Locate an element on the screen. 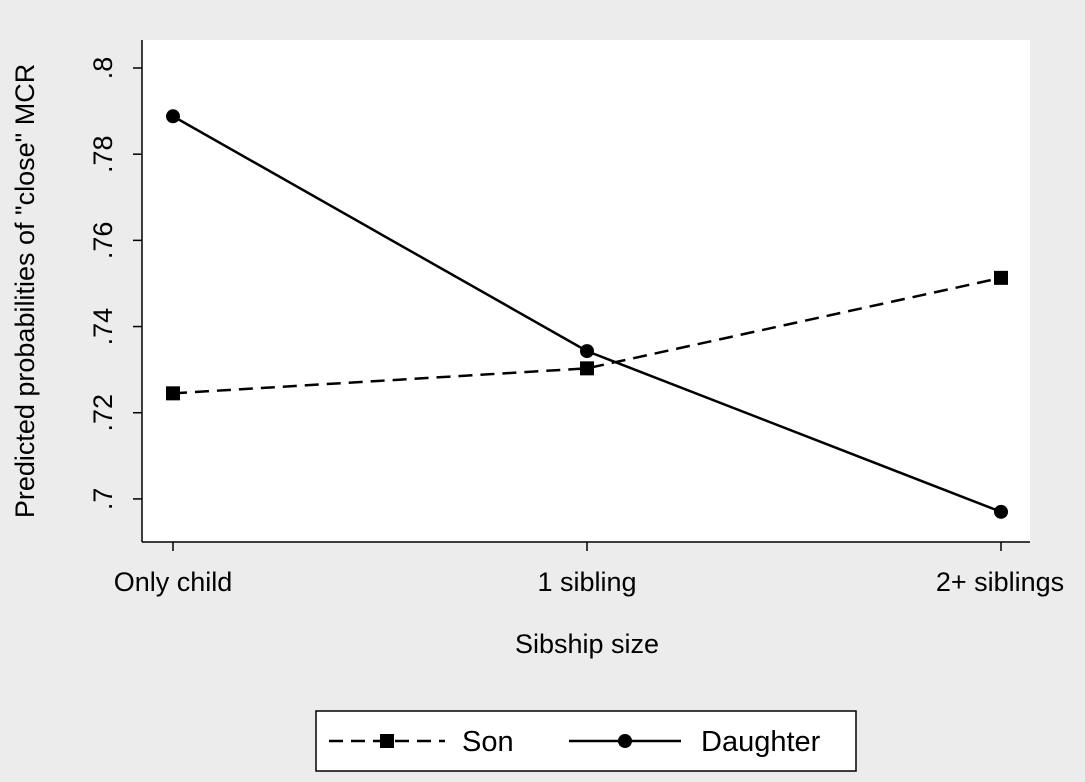  legend-items: Son Daughter is located at coordinates (575, 742).